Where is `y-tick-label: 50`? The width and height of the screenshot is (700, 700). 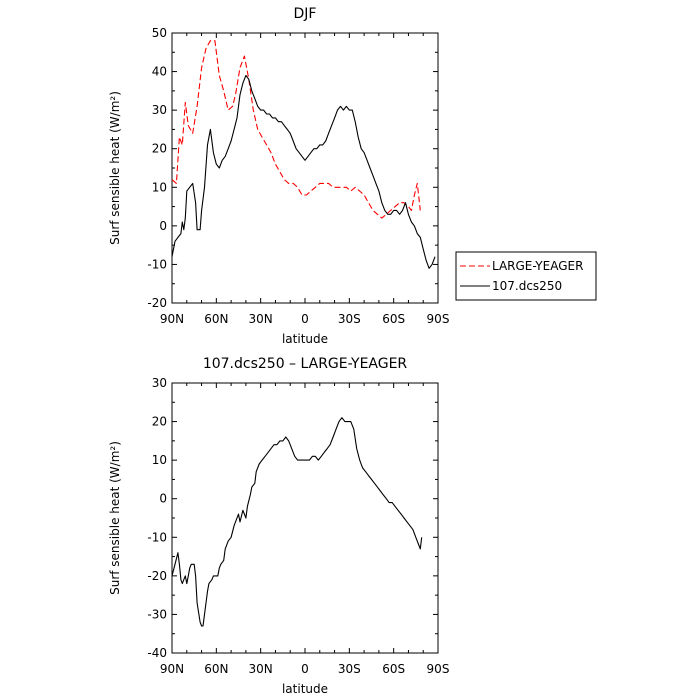 y-tick-label: 50 is located at coordinates (159, 33).